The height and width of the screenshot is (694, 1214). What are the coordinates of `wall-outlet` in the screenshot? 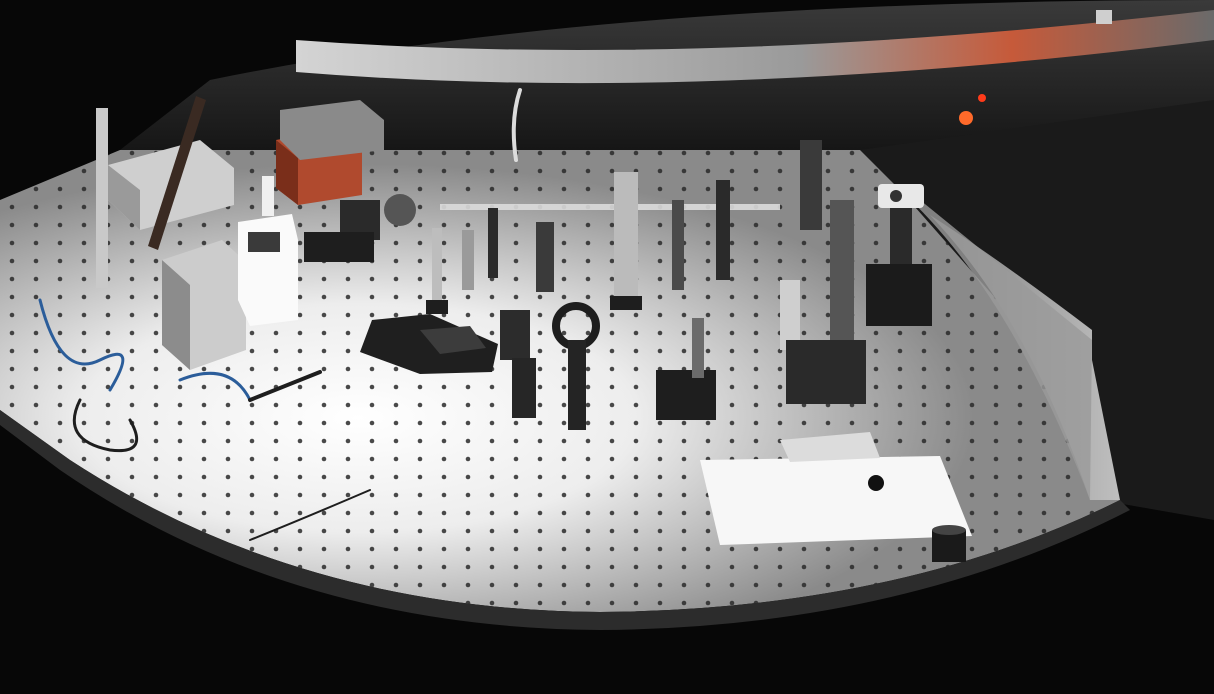 It's located at (1104, 17).